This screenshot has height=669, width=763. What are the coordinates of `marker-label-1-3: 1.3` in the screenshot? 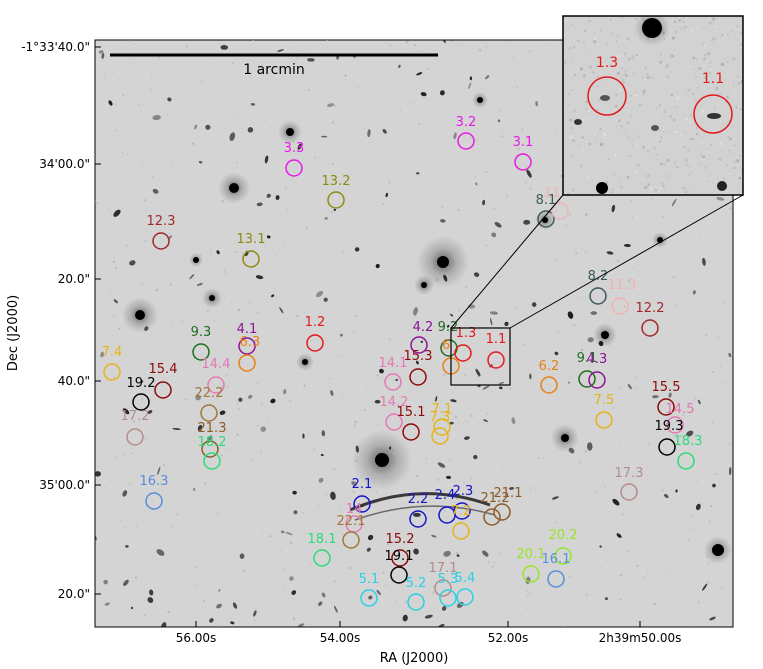 It's located at (466, 333).